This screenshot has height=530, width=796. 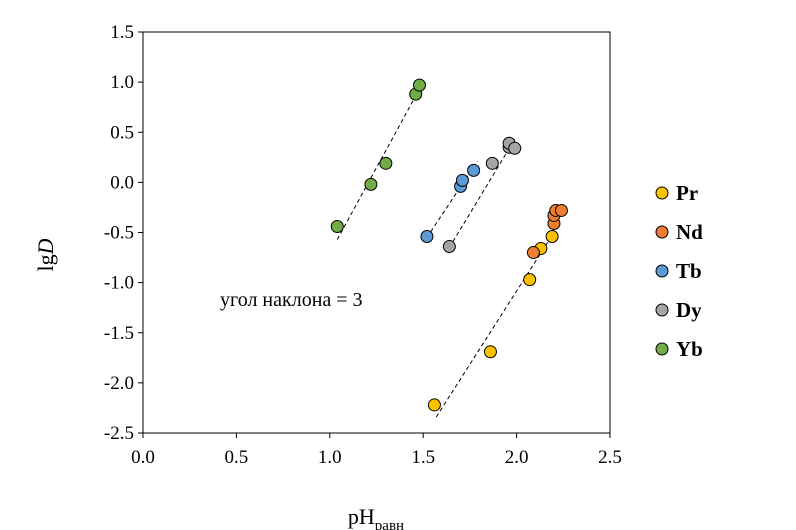 What do you see at coordinates (687, 193) in the screenshot?
I see `legend-label-pr: Pr` at bounding box center [687, 193].